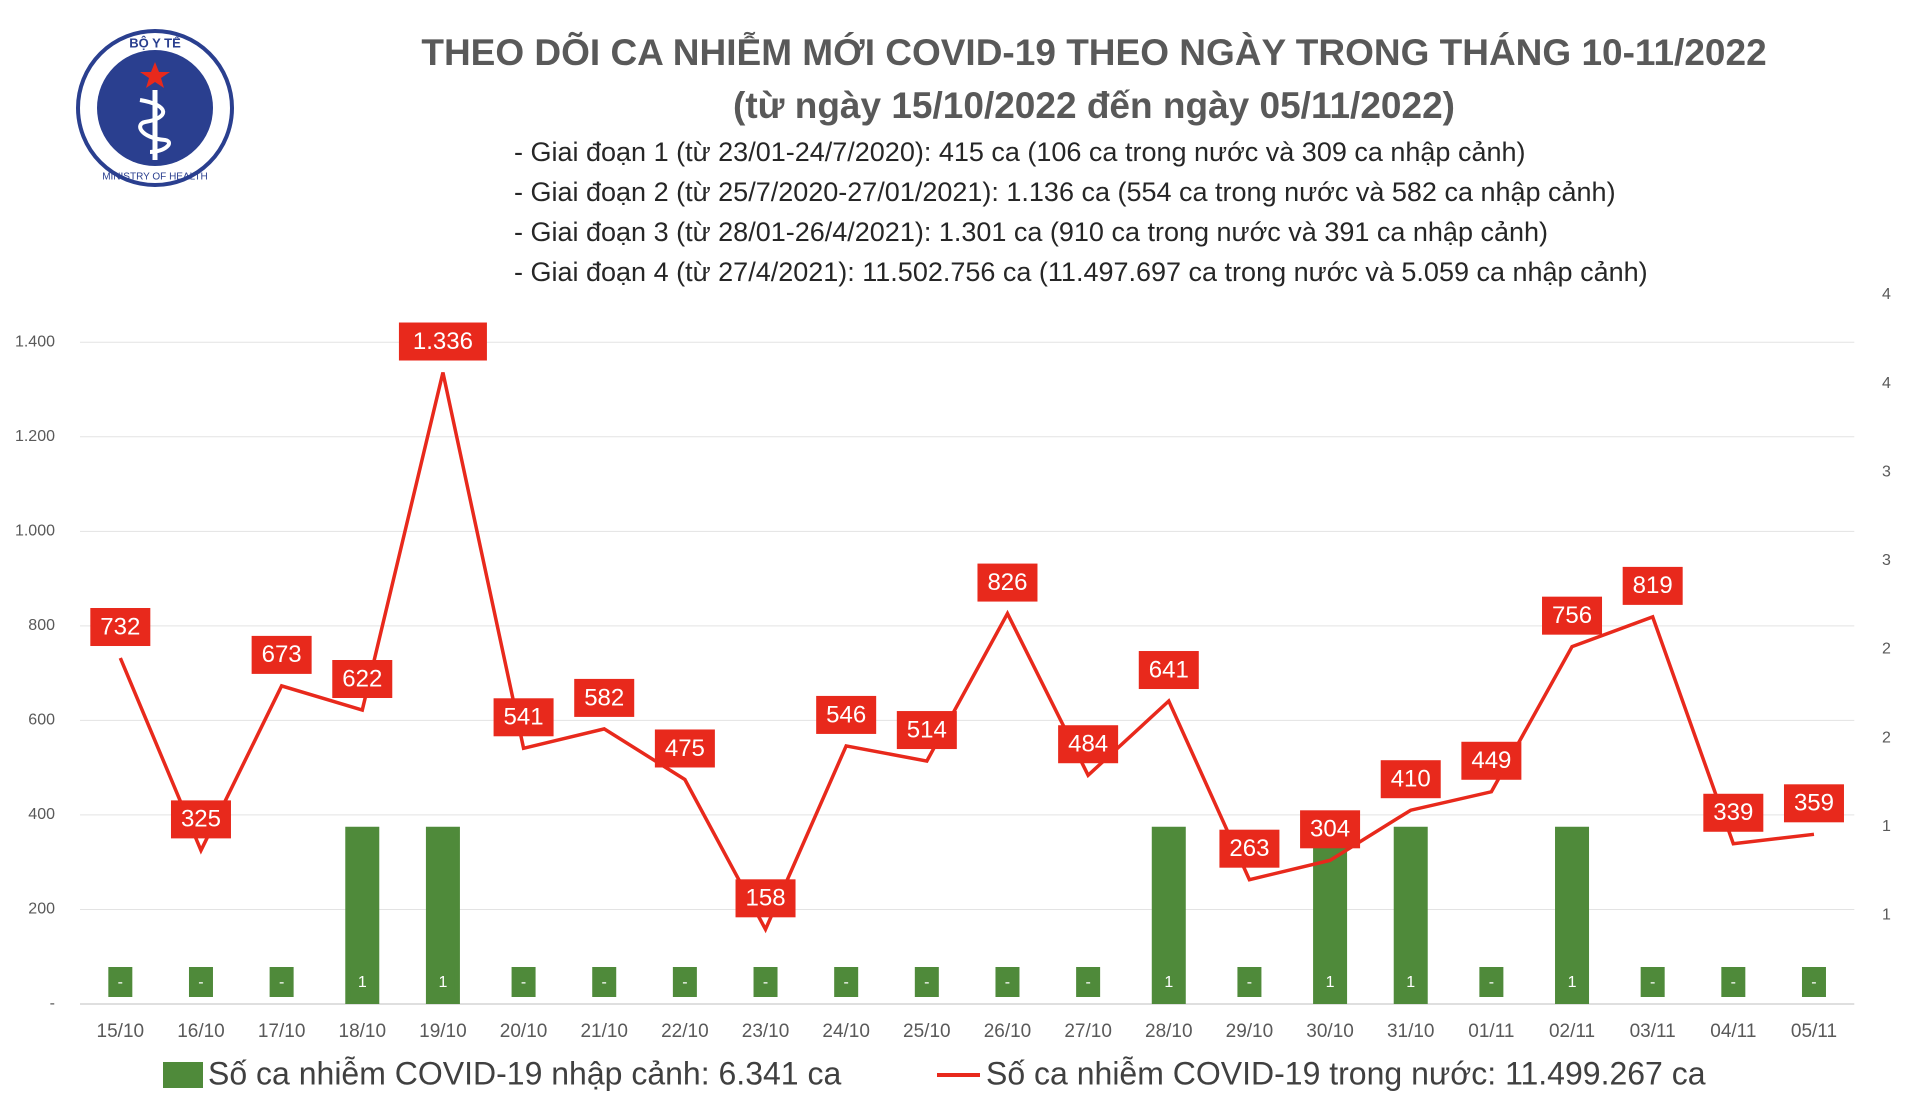 The image size is (1920, 1106). What do you see at coordinates (154, 126) in the screenshot?
I see `logo-snake` at bounding box center [154, 126].